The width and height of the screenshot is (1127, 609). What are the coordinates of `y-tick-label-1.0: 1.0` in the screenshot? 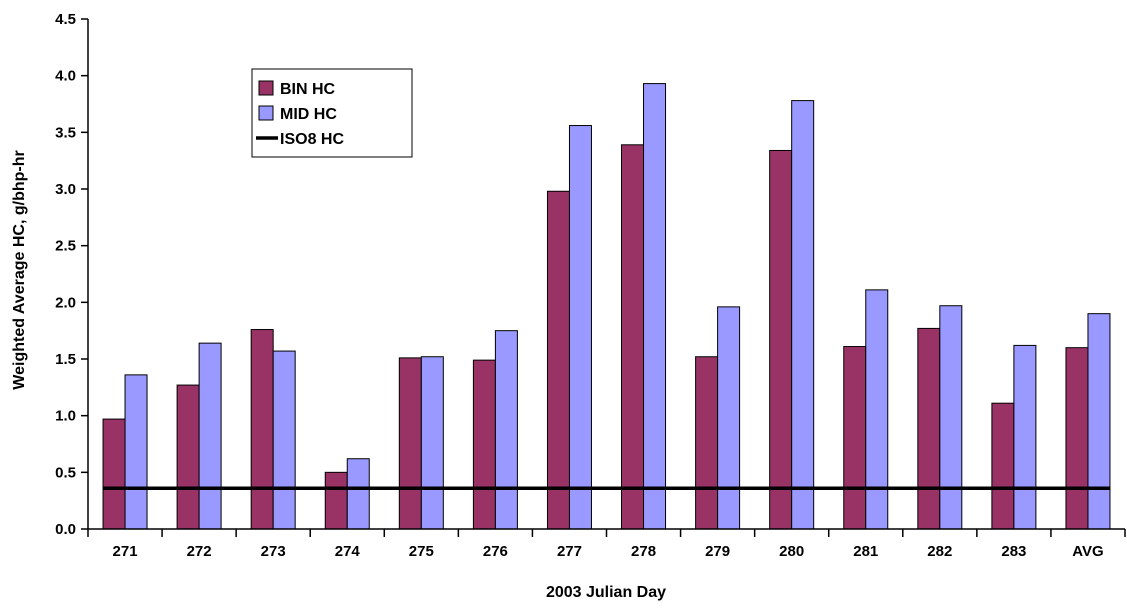 It's located at (65, 416).